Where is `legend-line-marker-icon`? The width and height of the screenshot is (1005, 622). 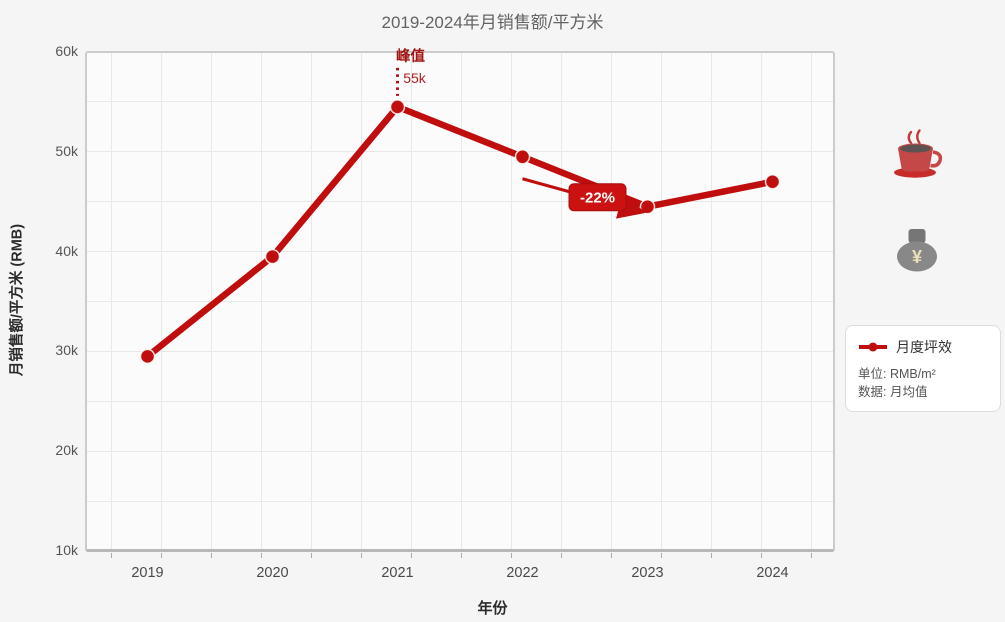 legend-line-marker-icon is located at coordinates (873, 347).